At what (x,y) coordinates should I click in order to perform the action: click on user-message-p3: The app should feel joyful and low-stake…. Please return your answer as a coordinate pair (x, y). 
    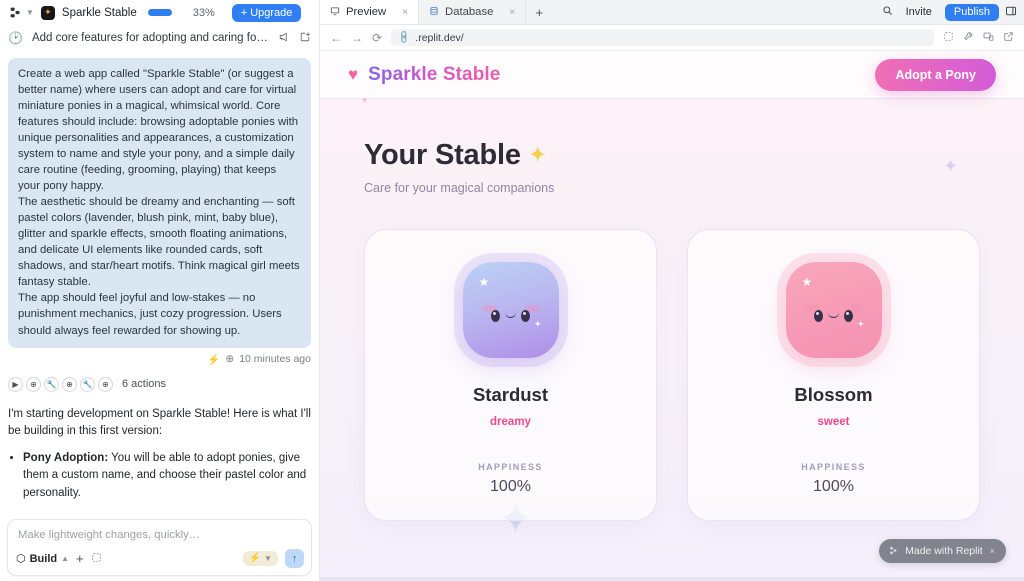
    Looking at the image, I should click on (150, 314).